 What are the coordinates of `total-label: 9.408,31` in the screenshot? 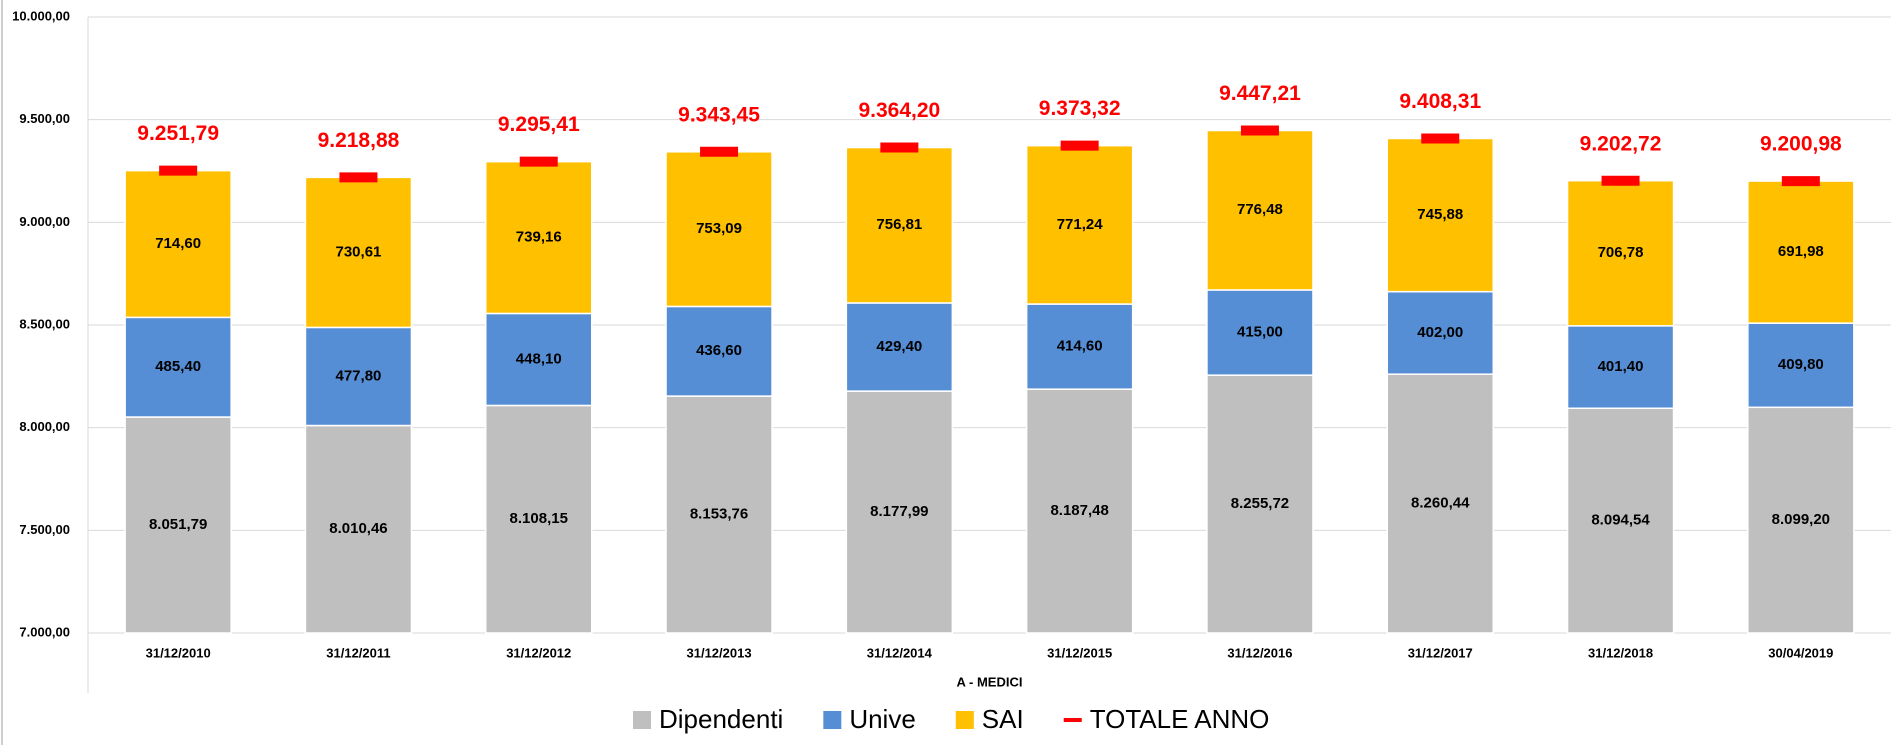 It's located at (1440, 101).